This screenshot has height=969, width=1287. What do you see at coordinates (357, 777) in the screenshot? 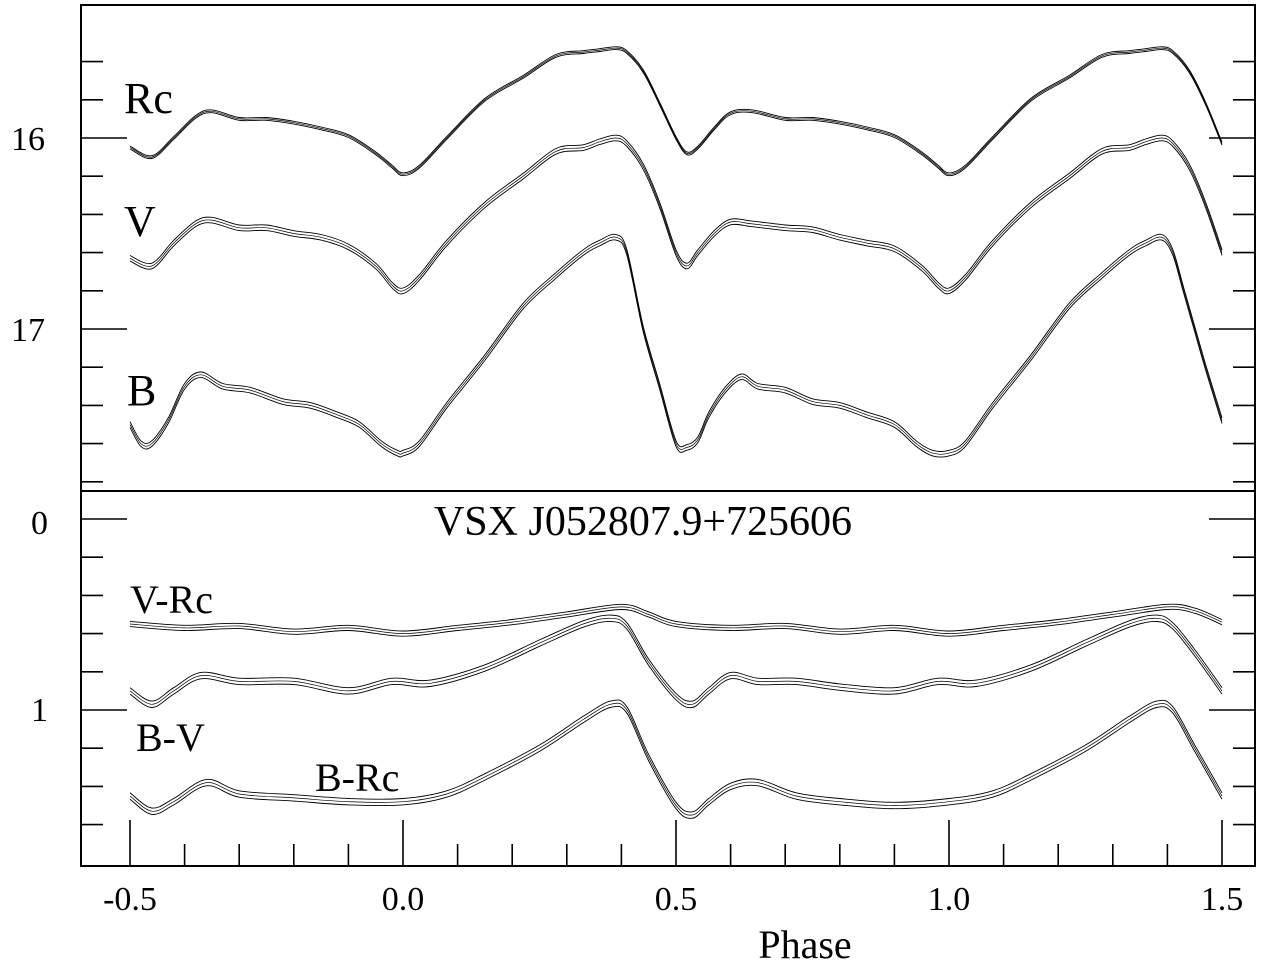
I see `series-label-b-rc: B-Rc` at bounding box center [357, 777].